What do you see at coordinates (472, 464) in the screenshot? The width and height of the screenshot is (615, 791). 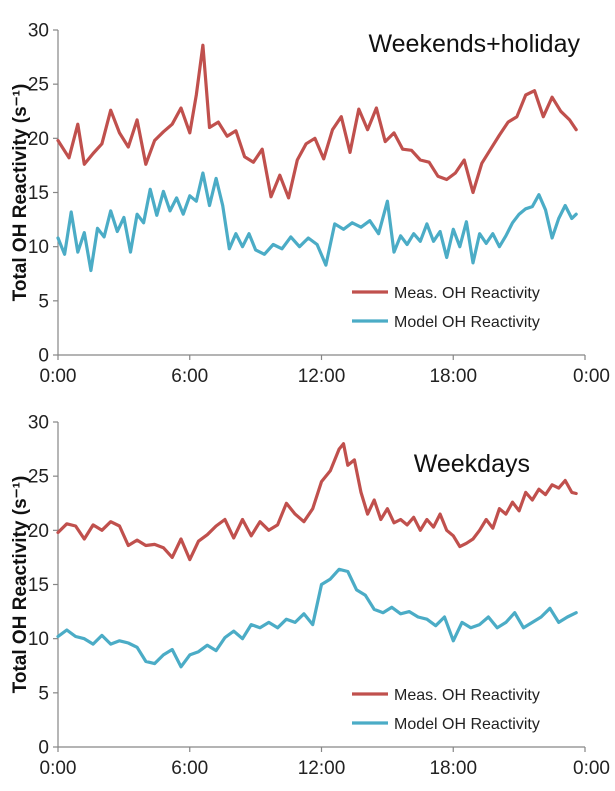 I see `chart-title: Weekdays` at bounding box center [472, 464].